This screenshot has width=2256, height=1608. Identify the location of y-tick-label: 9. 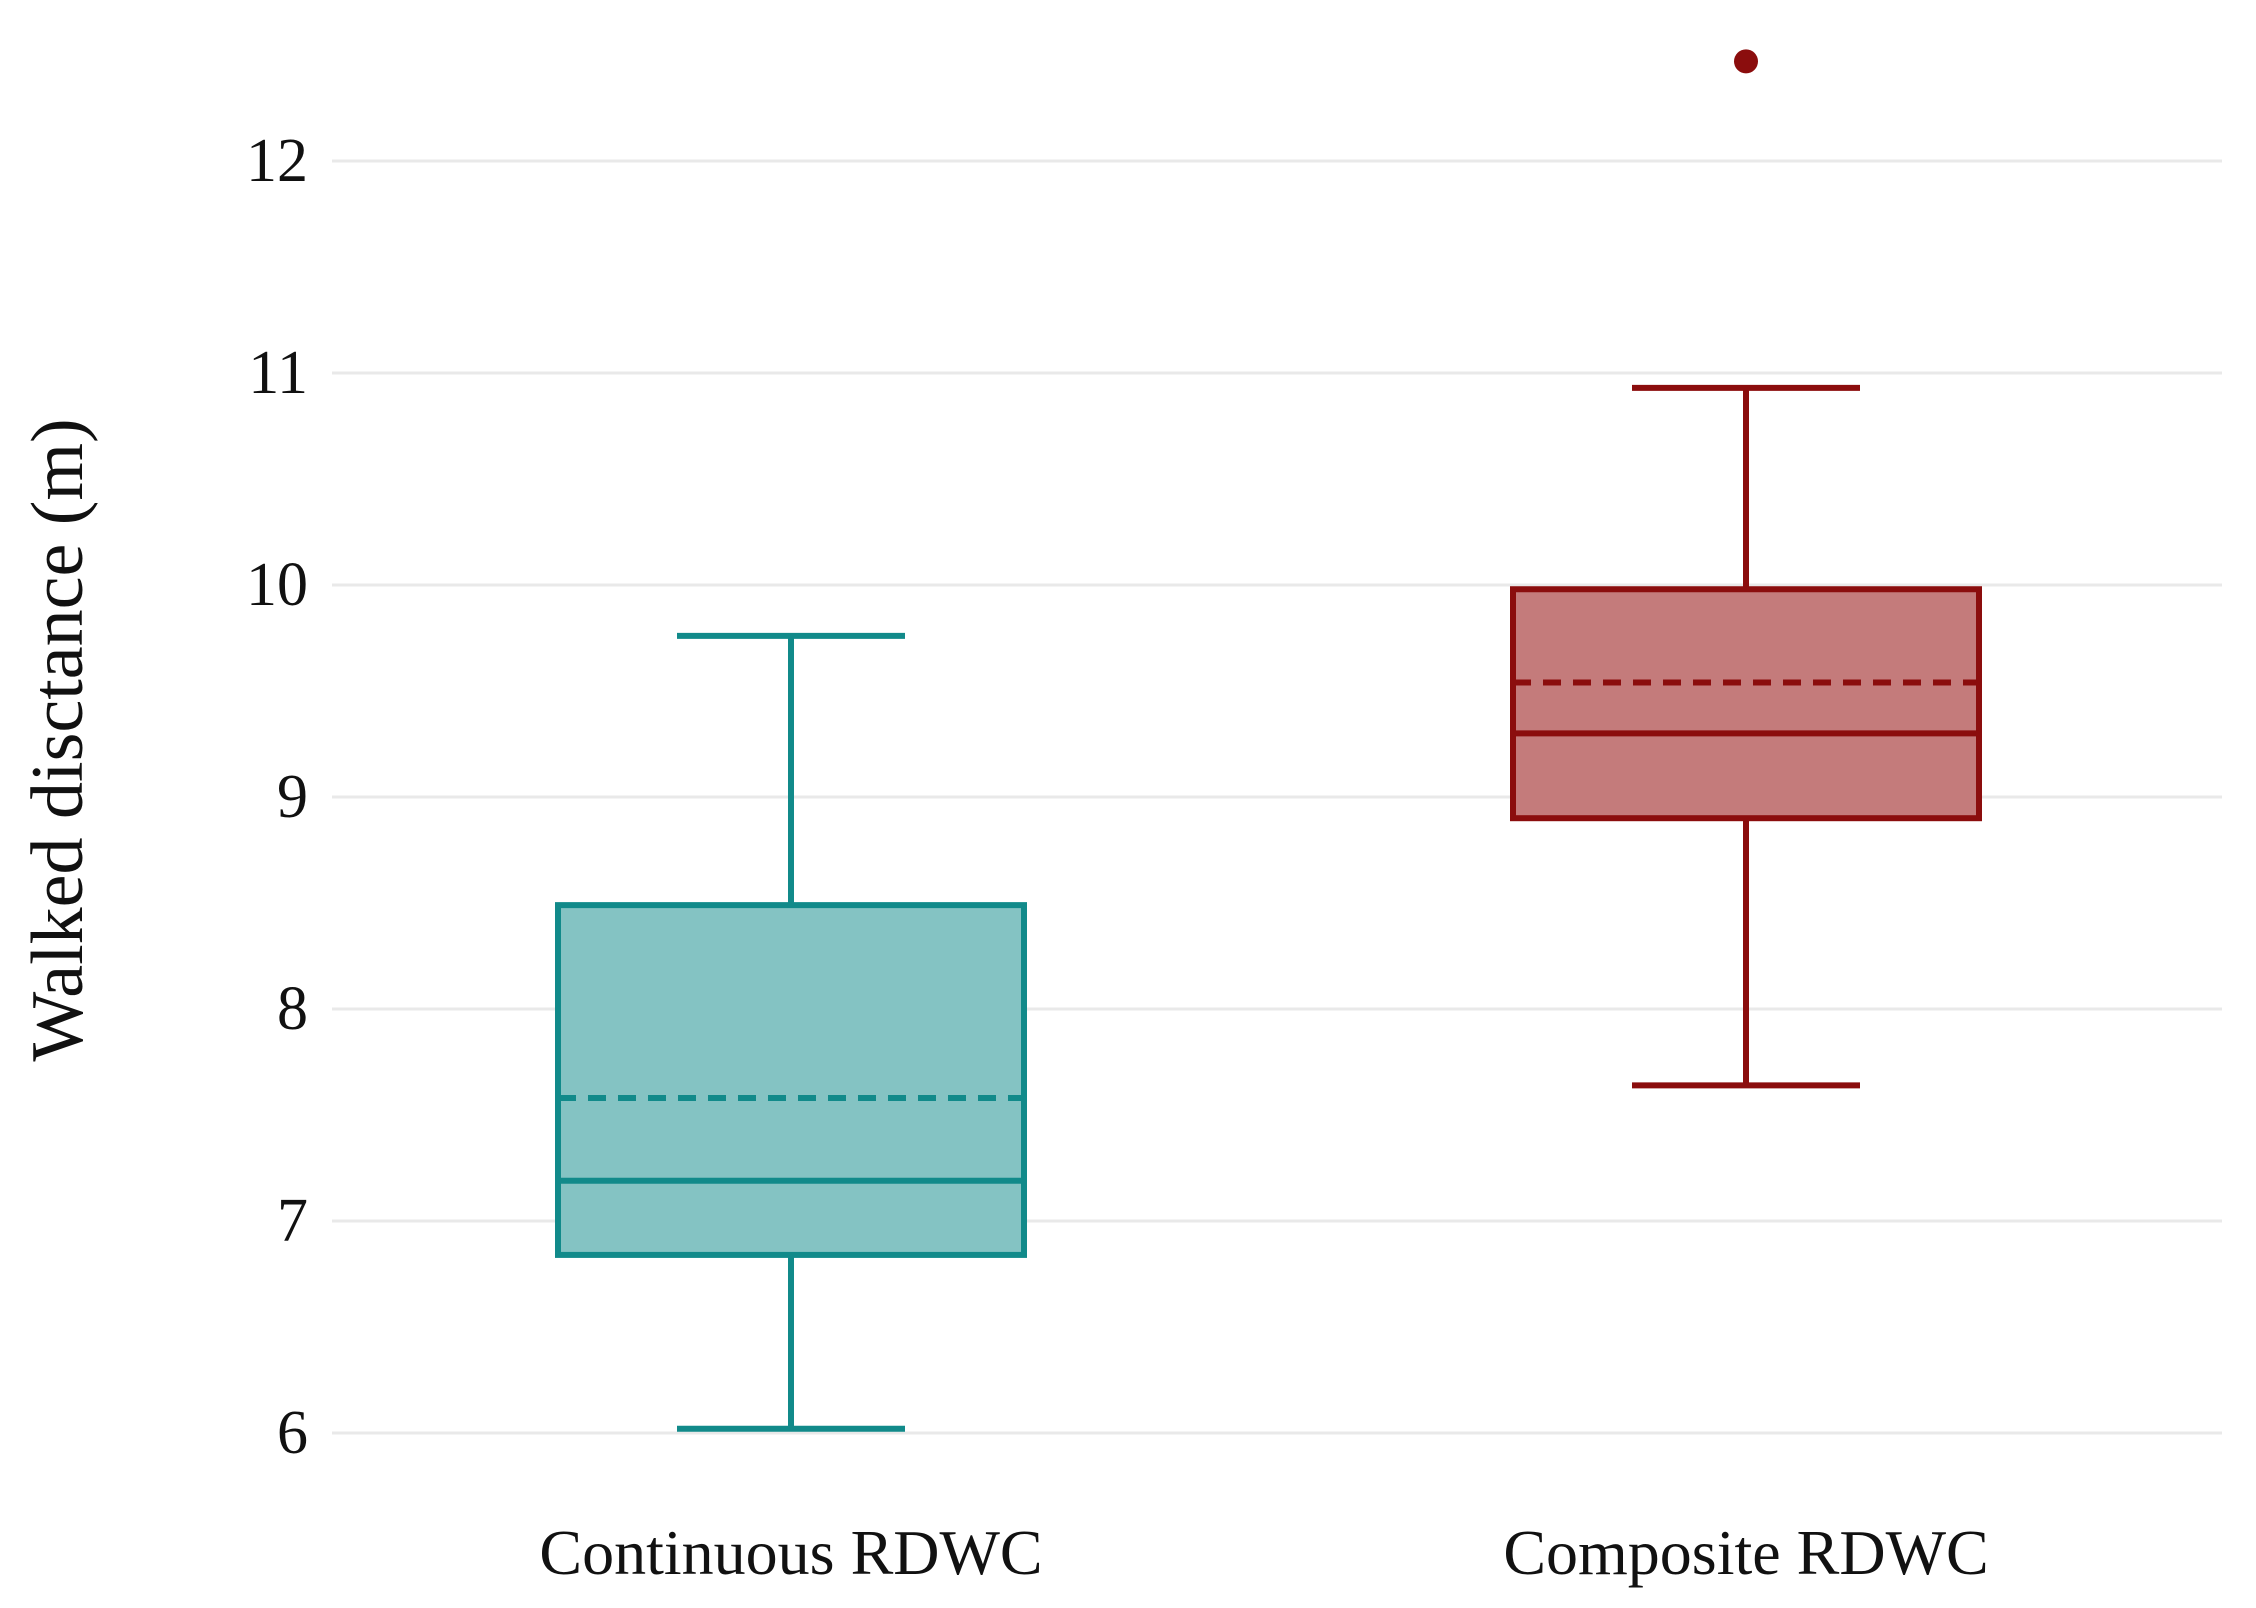
(292, 797).